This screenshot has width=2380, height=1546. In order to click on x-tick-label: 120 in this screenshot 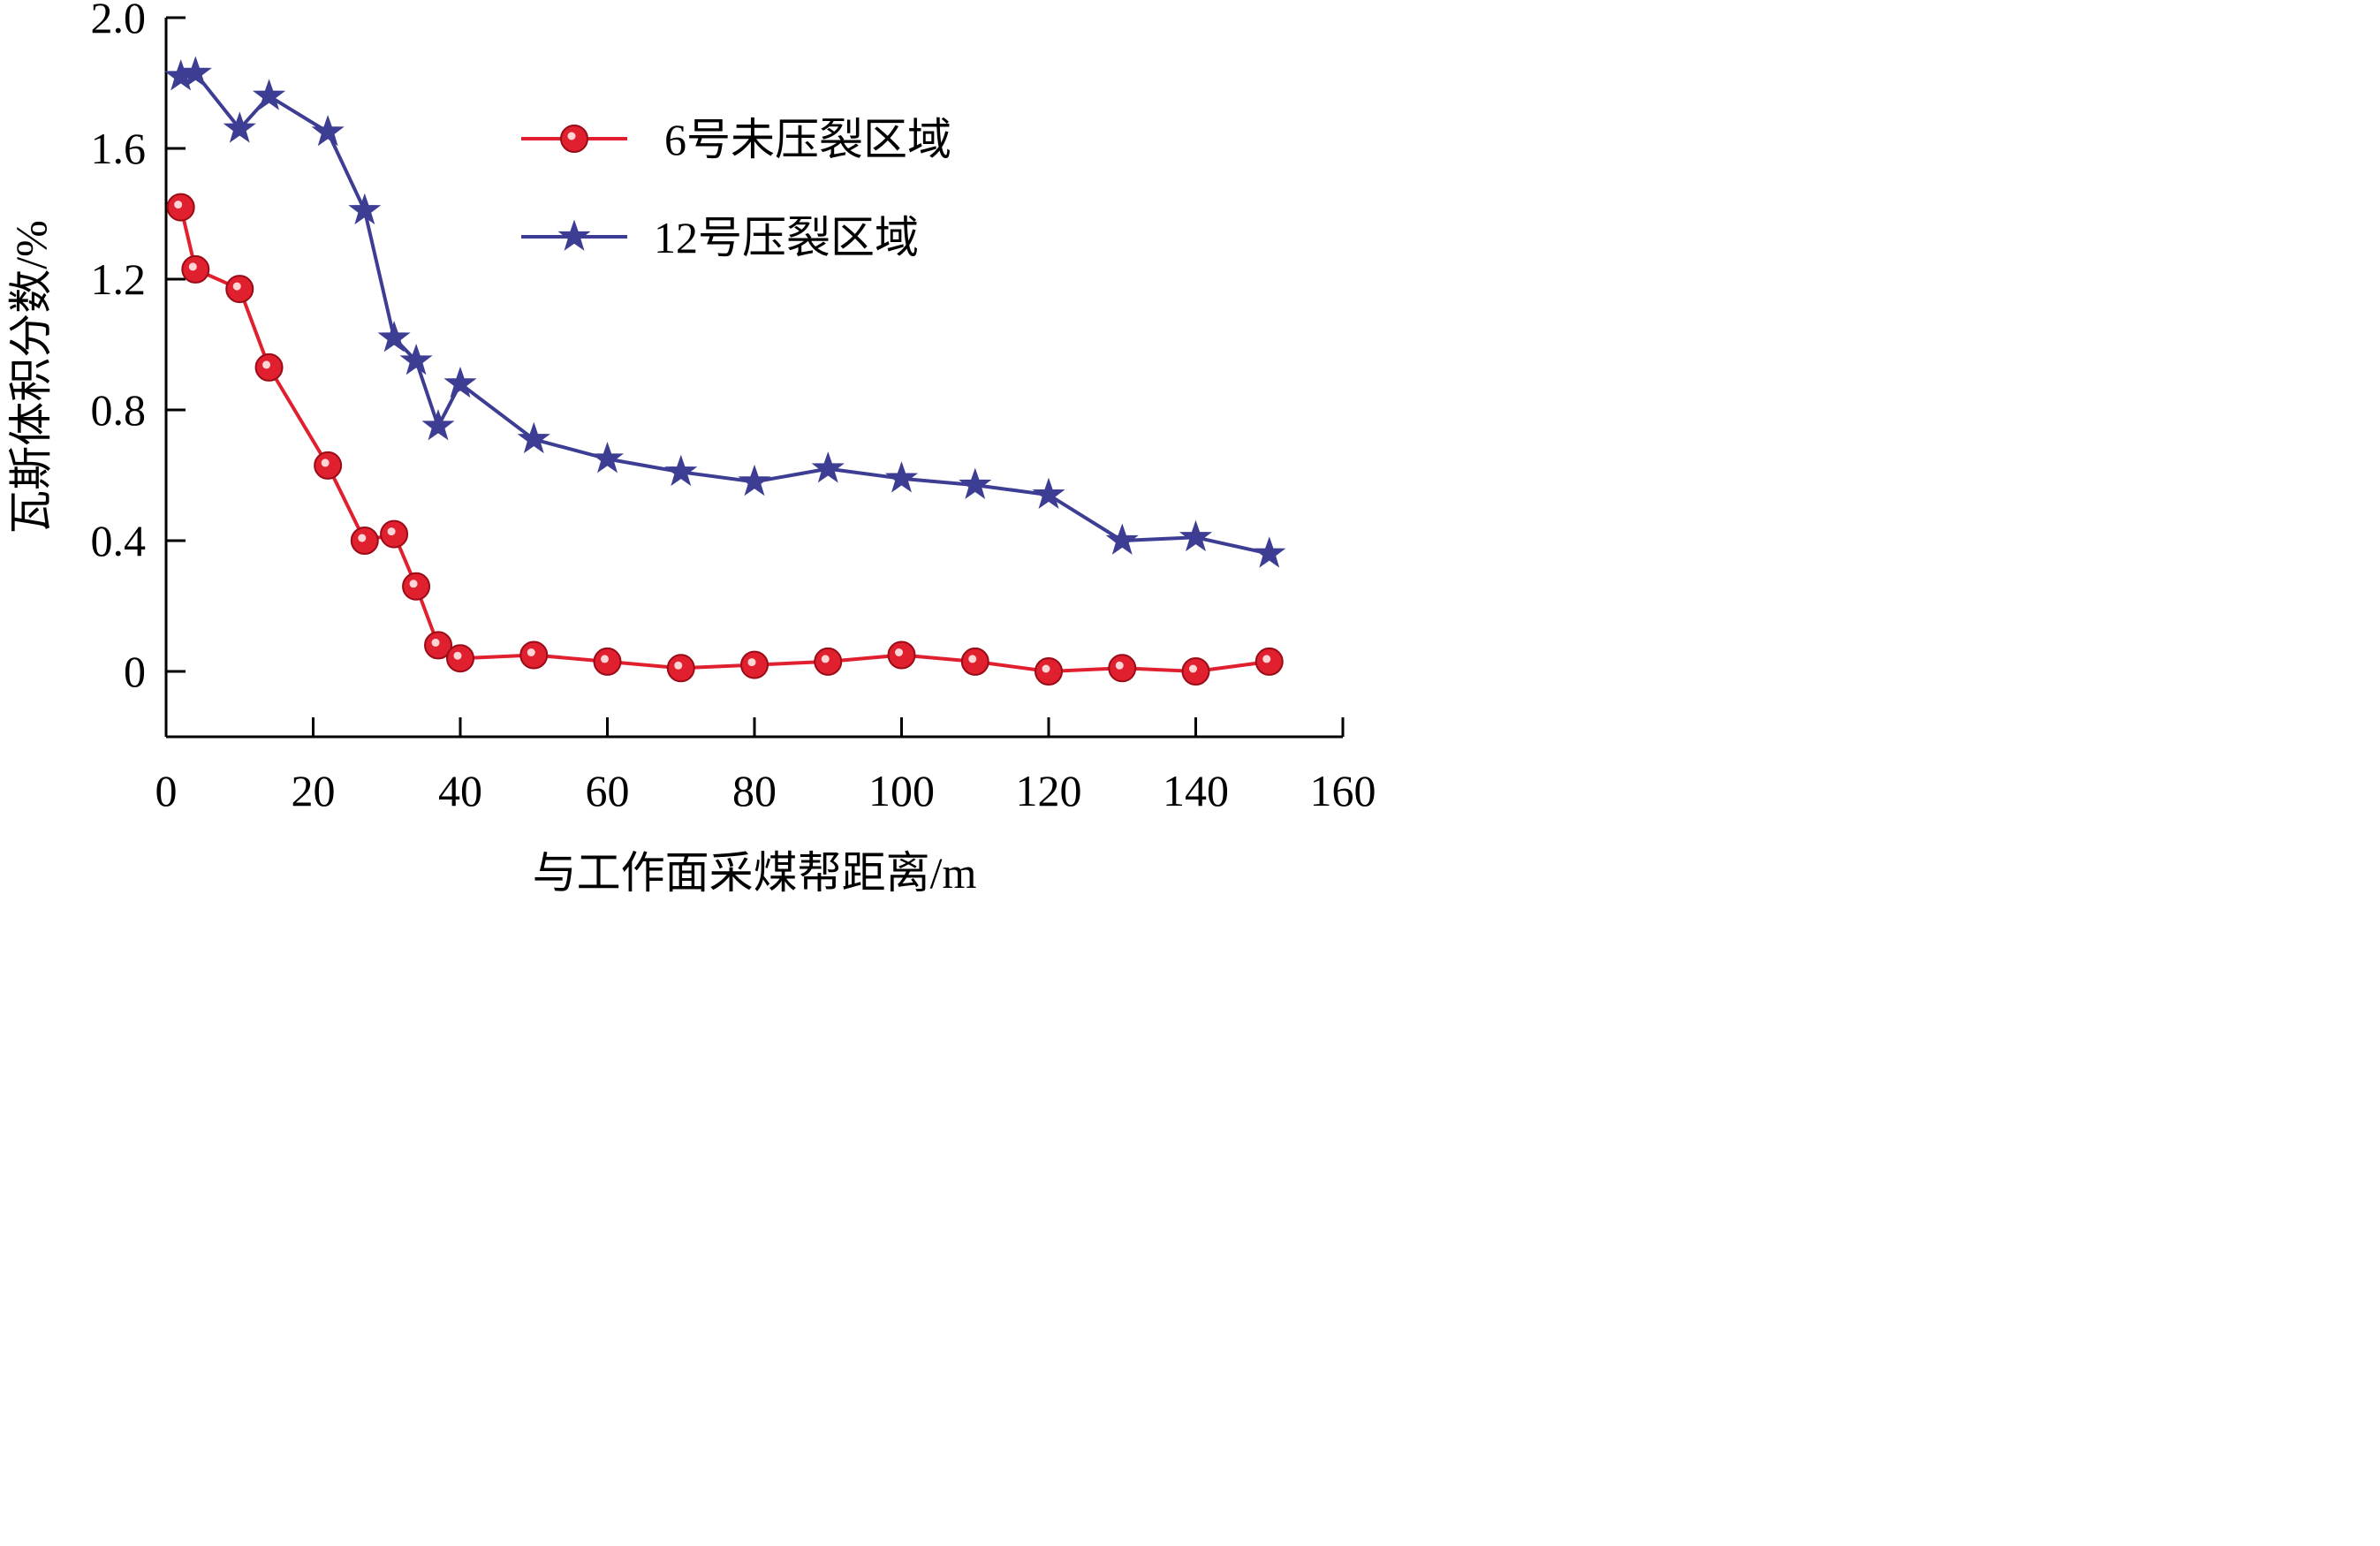, I will do `click(1049, 790)`.